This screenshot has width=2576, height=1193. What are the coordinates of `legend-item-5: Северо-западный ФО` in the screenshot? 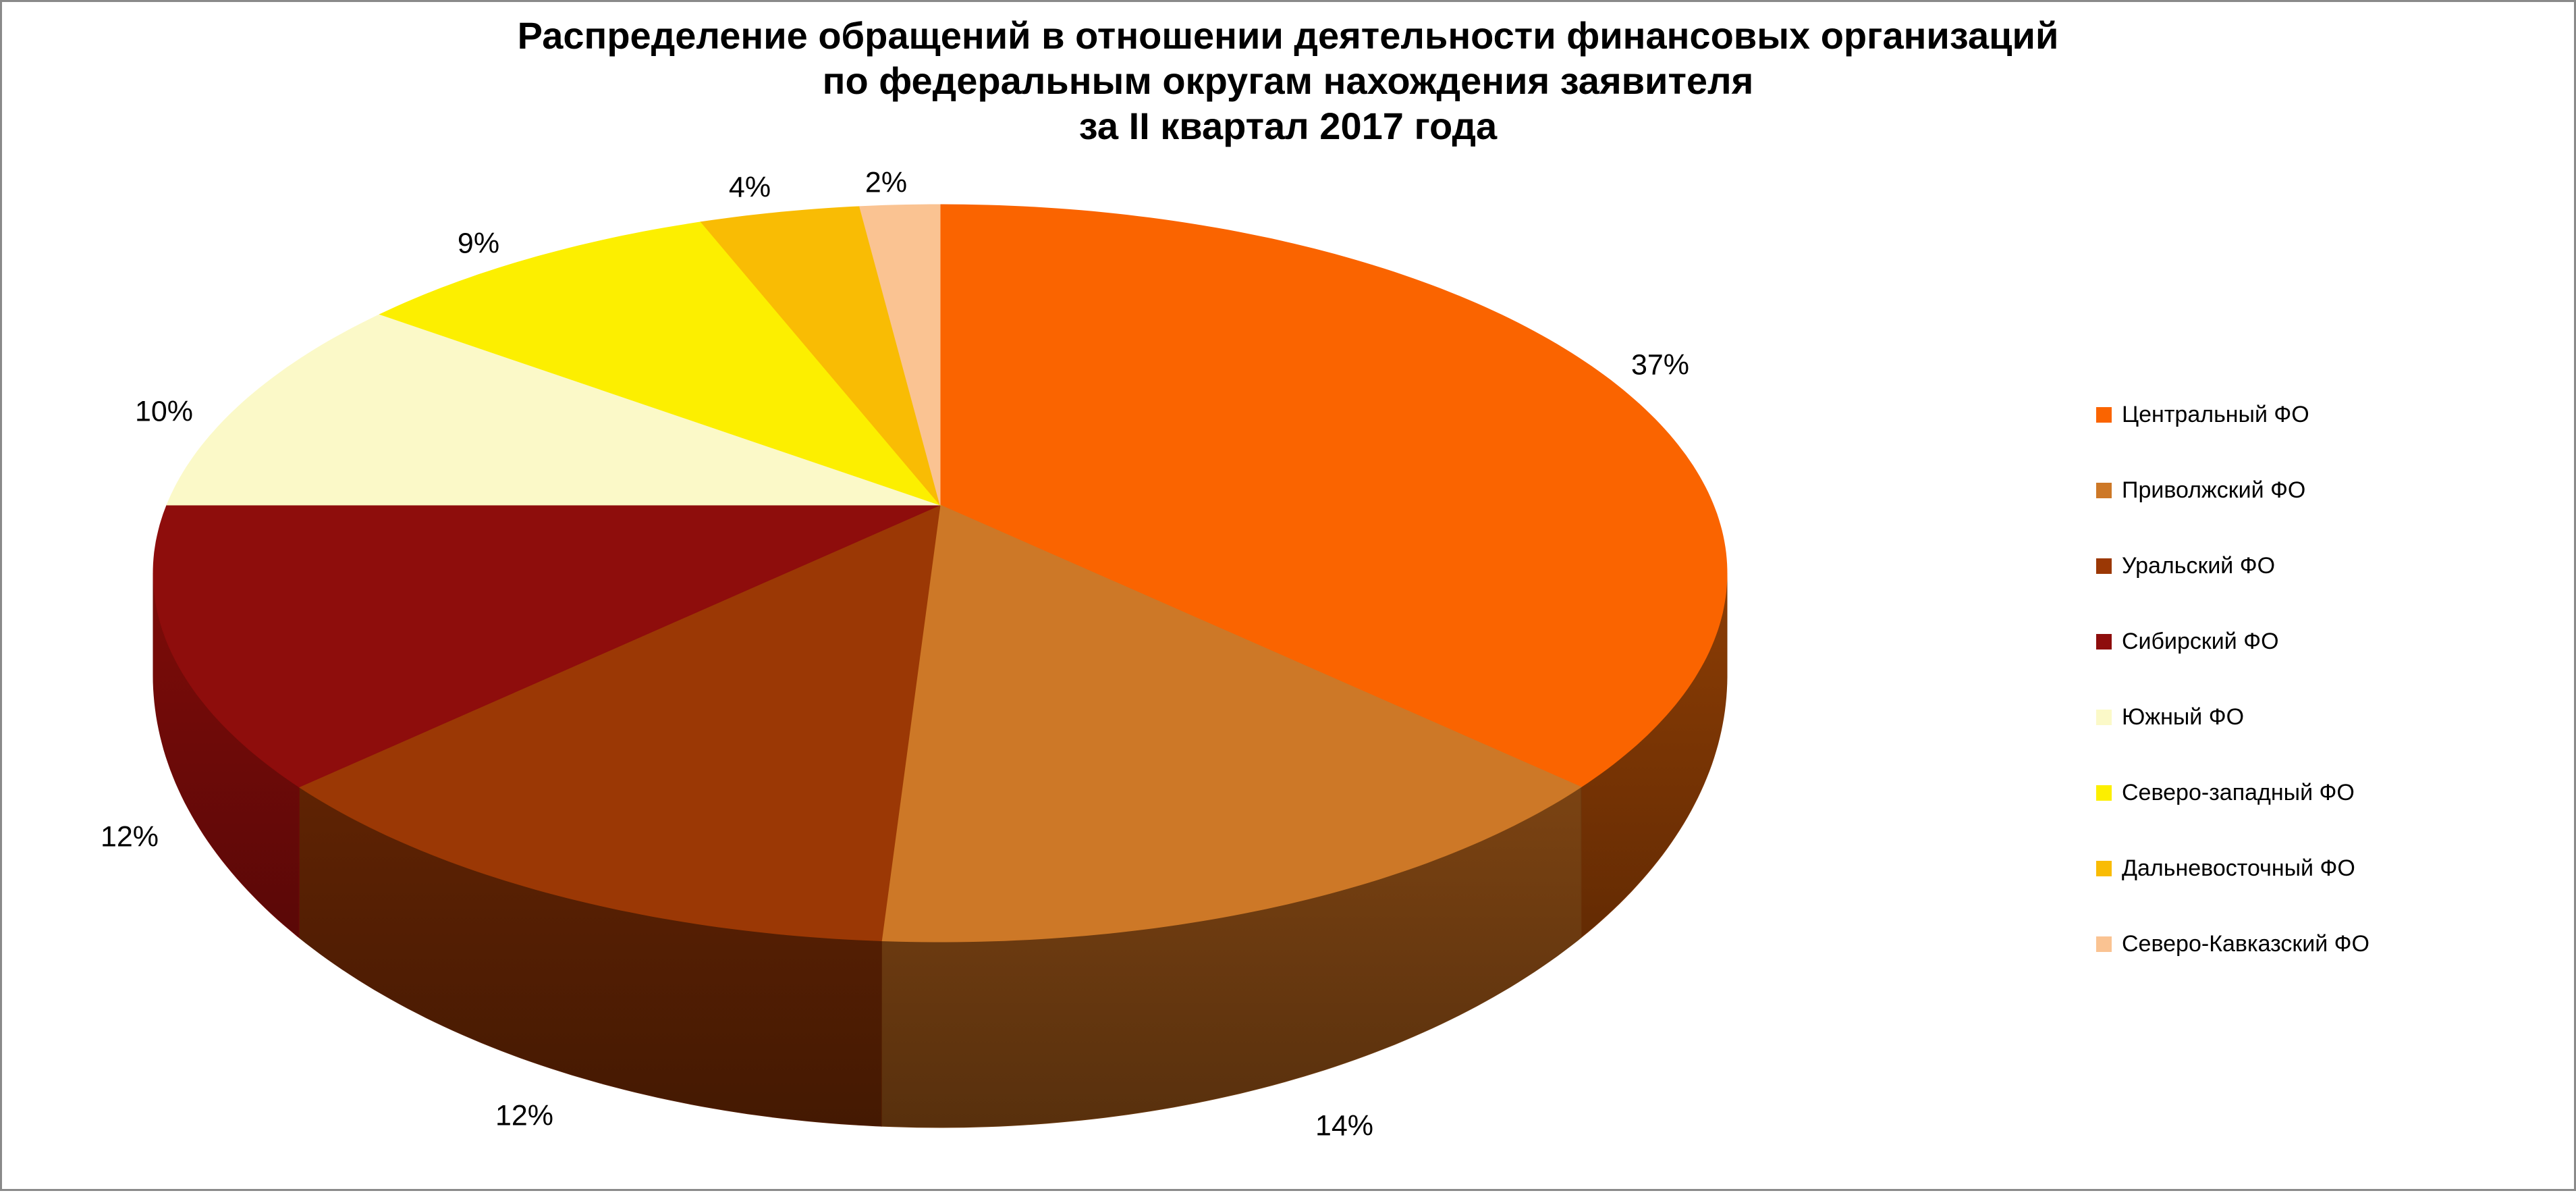 It's located at (2232, 793).